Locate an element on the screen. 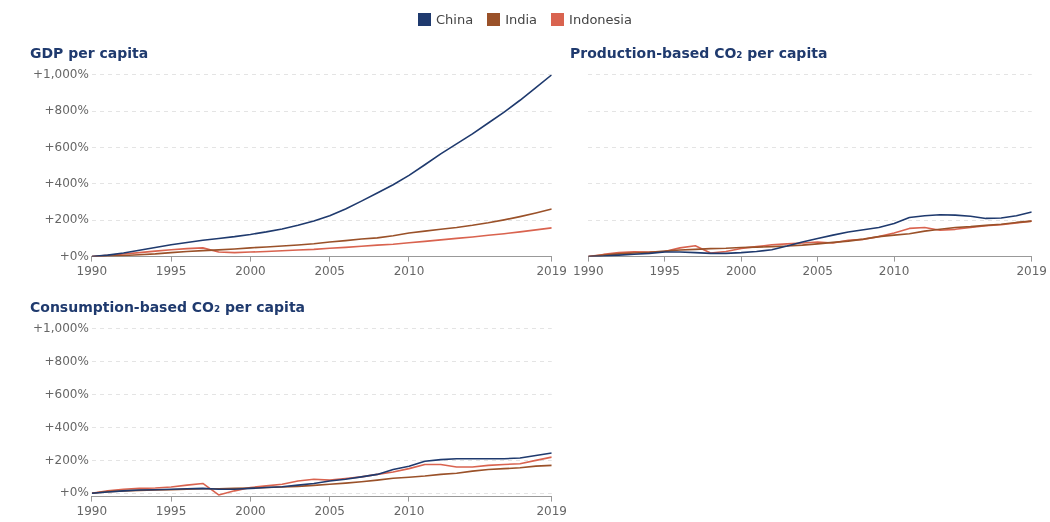 This screenshot has width=1050, height=522. legend-label: India is located at coordinates (521, 19).